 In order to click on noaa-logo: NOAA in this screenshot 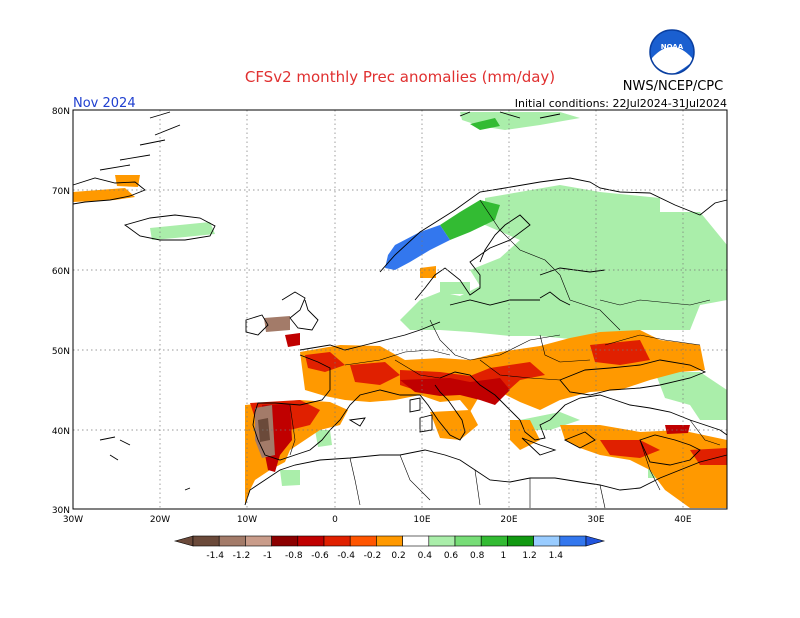, I will do `click(672, 52)`.